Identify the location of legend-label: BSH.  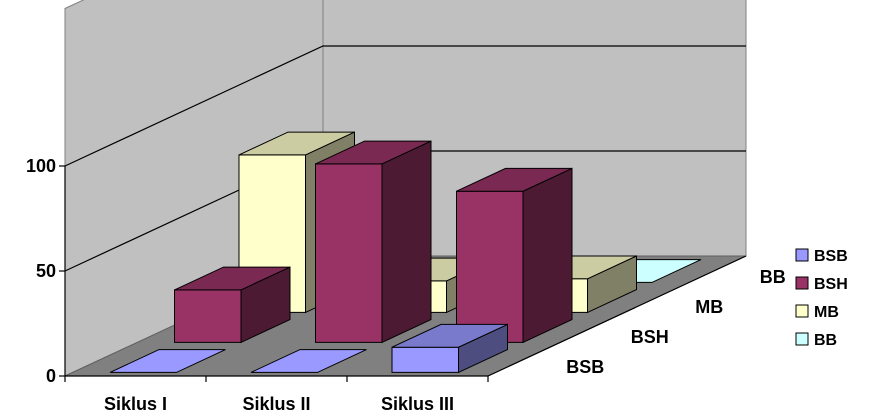
(831, 284).